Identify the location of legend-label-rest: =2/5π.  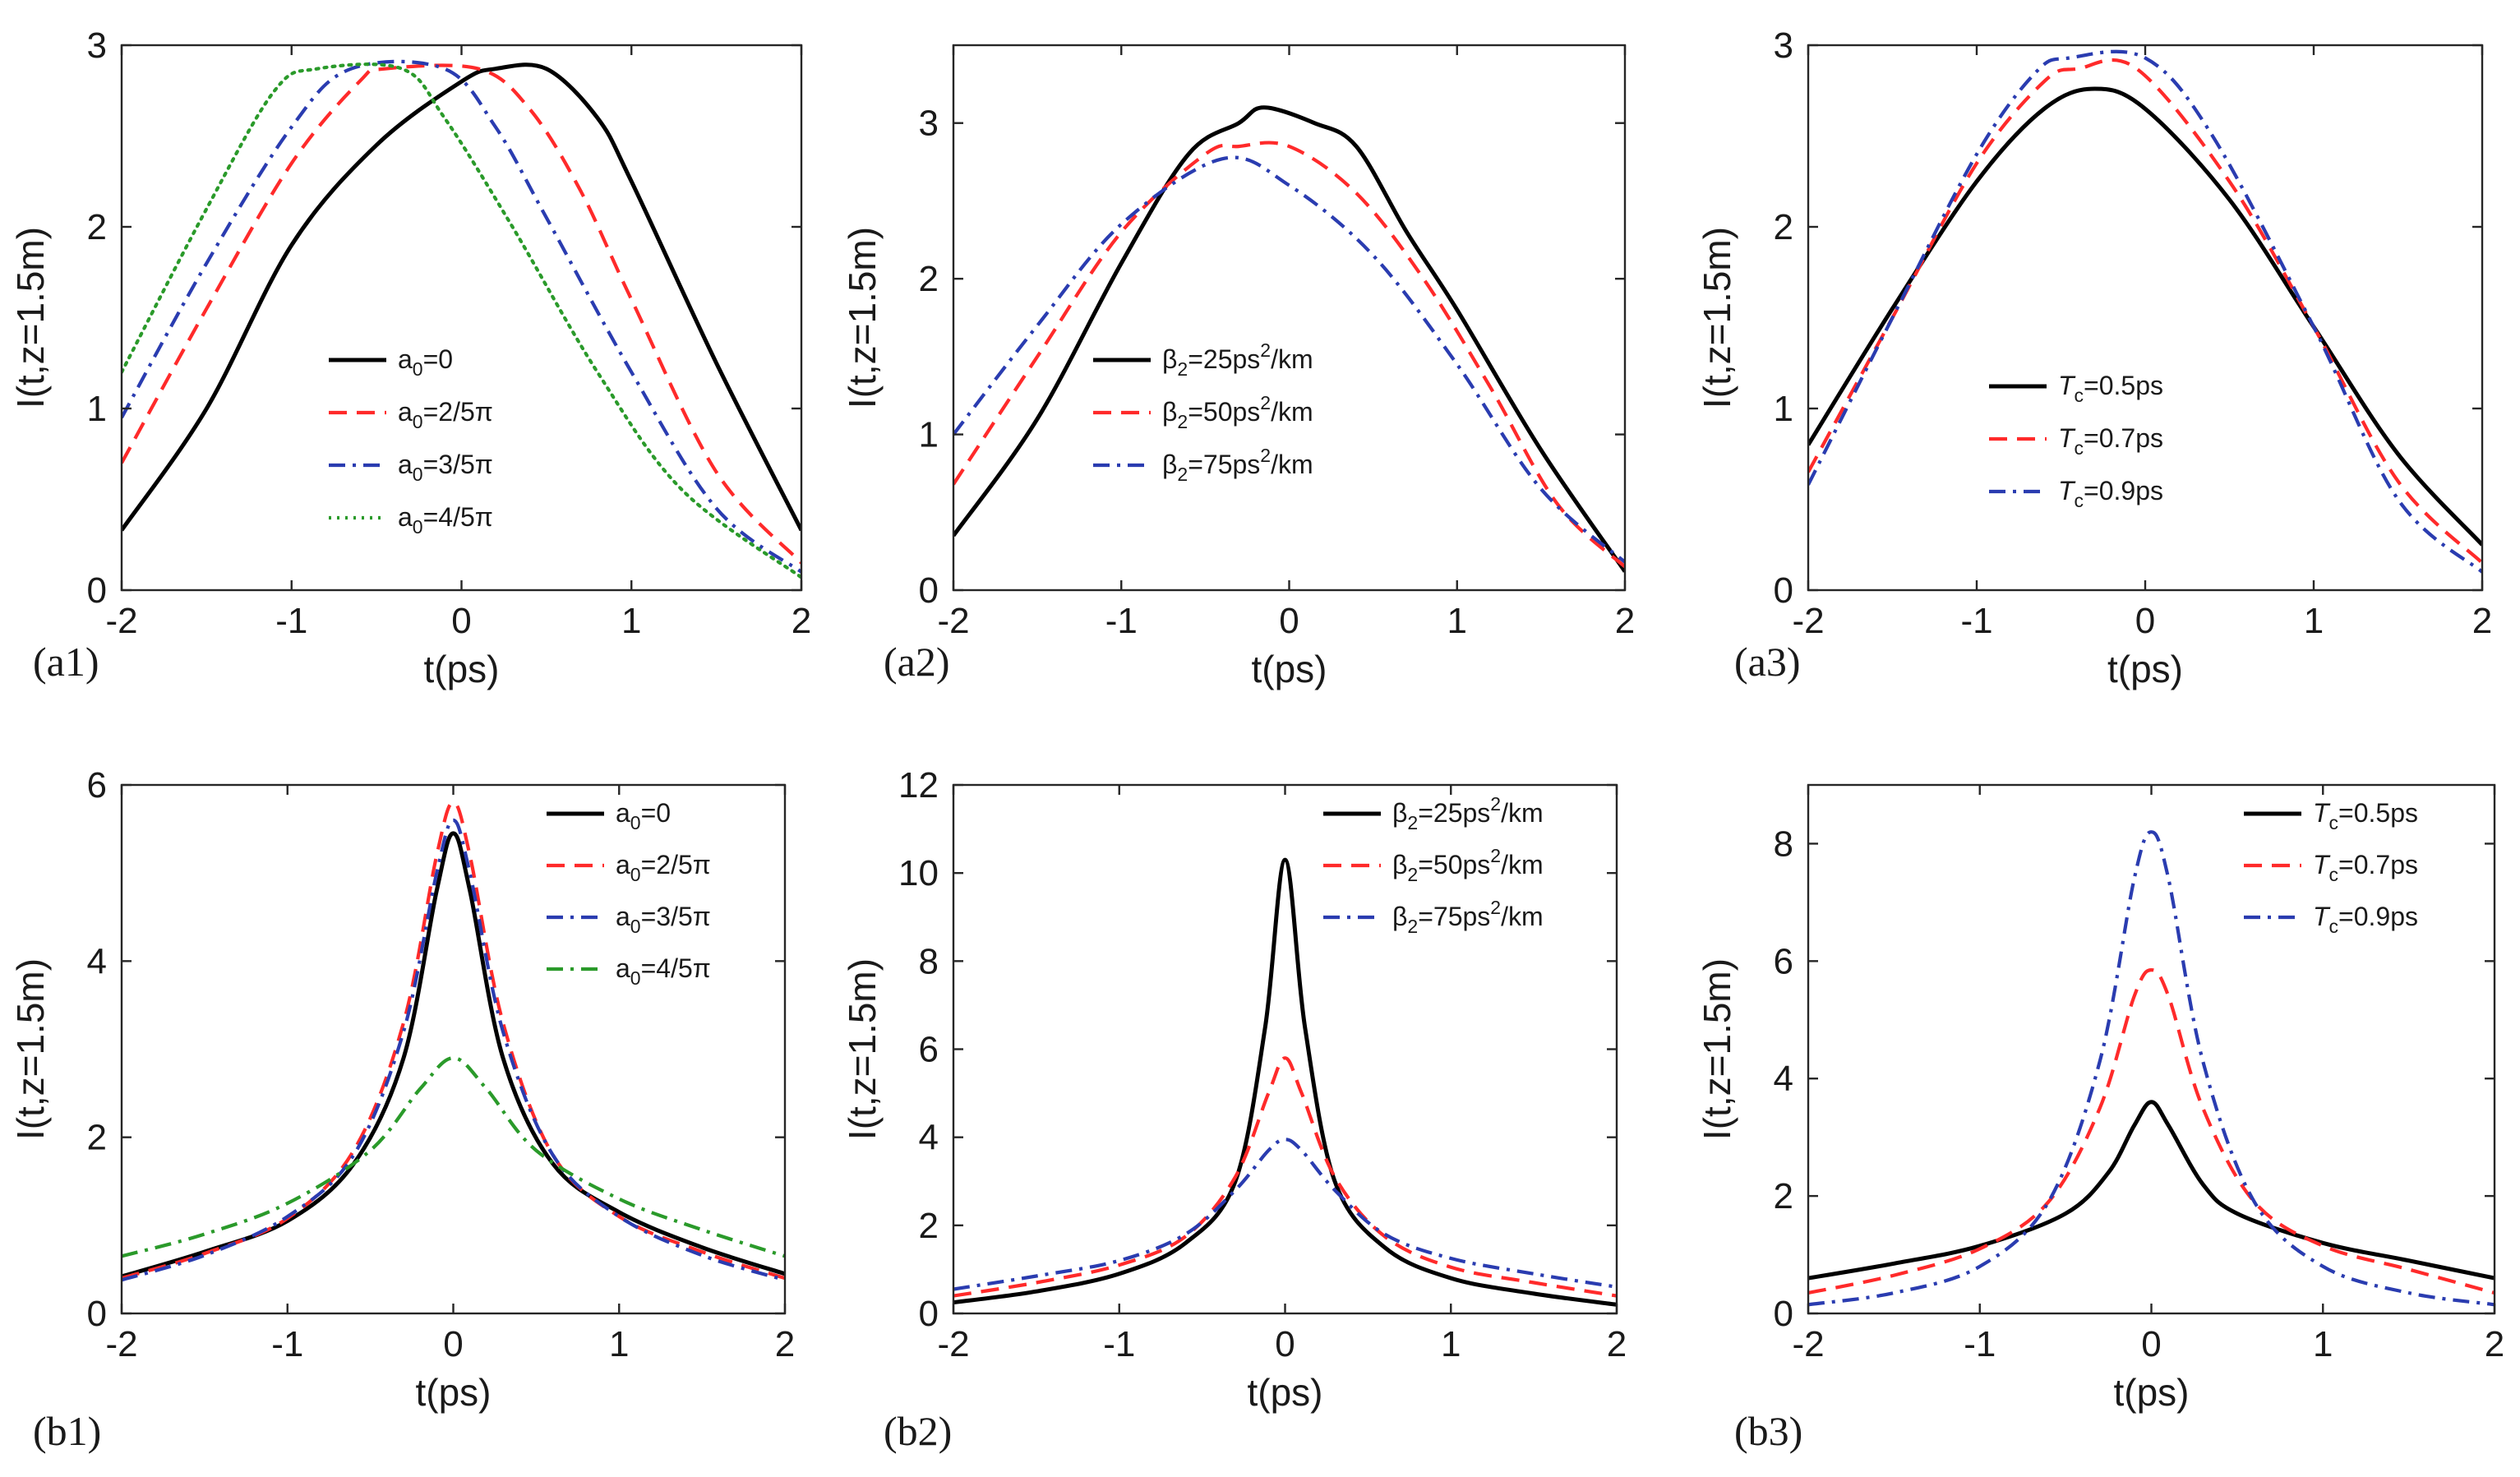
(676, 864).